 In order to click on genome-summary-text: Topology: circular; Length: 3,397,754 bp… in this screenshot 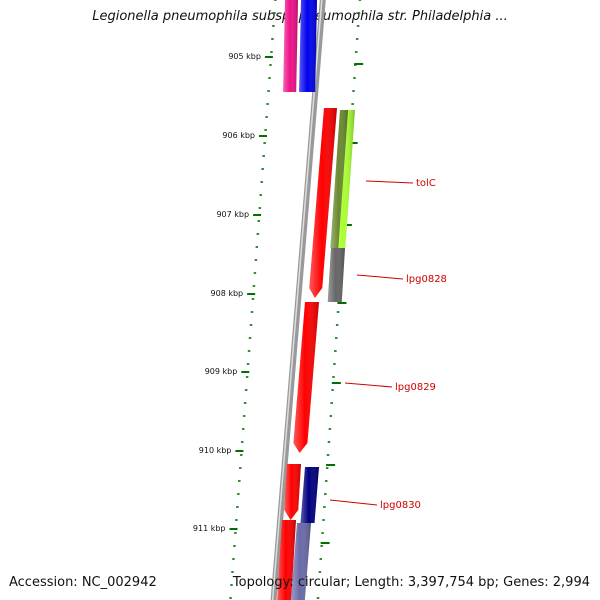, I will do `click(411, 582)`.